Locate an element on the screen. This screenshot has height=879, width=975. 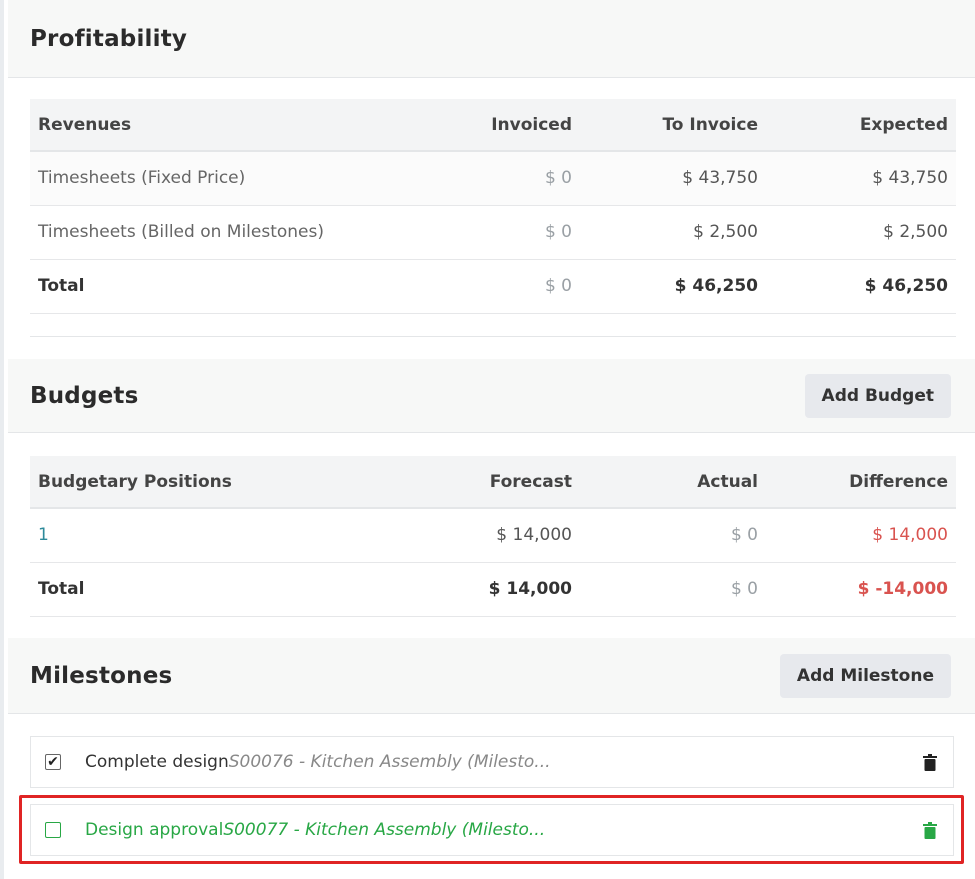
col-to-invoice: To Invoice is located at coordinates (673, 125).